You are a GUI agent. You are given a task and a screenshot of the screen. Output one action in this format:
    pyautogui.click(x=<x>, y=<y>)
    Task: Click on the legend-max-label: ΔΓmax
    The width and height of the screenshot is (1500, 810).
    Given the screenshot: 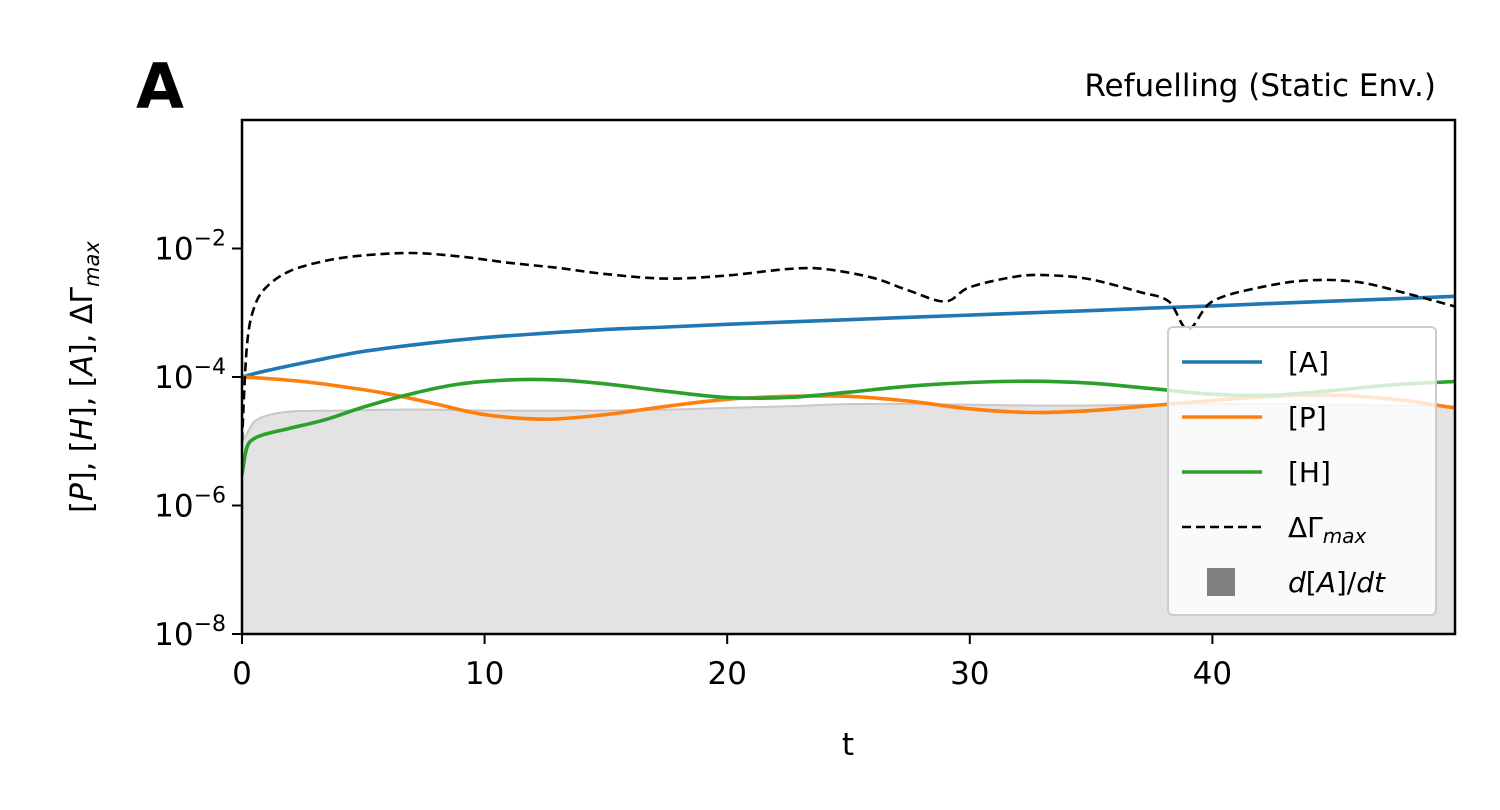 What is the action you would take?
    pyautogui.click(x=1327, y=529)
    